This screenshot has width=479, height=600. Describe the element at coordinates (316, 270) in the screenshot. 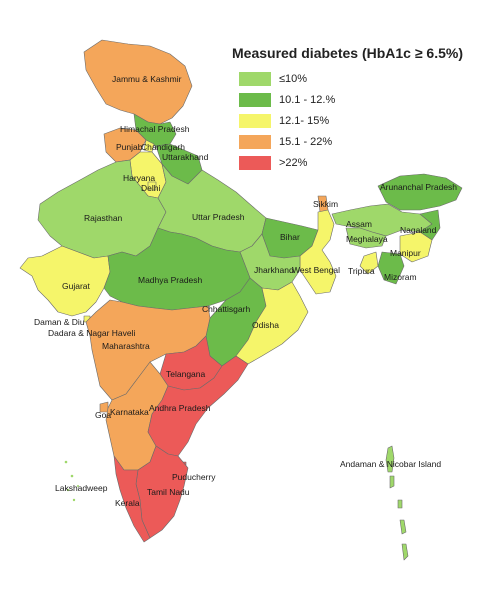

I see `label-west-bengal: West Bengal` at that location.